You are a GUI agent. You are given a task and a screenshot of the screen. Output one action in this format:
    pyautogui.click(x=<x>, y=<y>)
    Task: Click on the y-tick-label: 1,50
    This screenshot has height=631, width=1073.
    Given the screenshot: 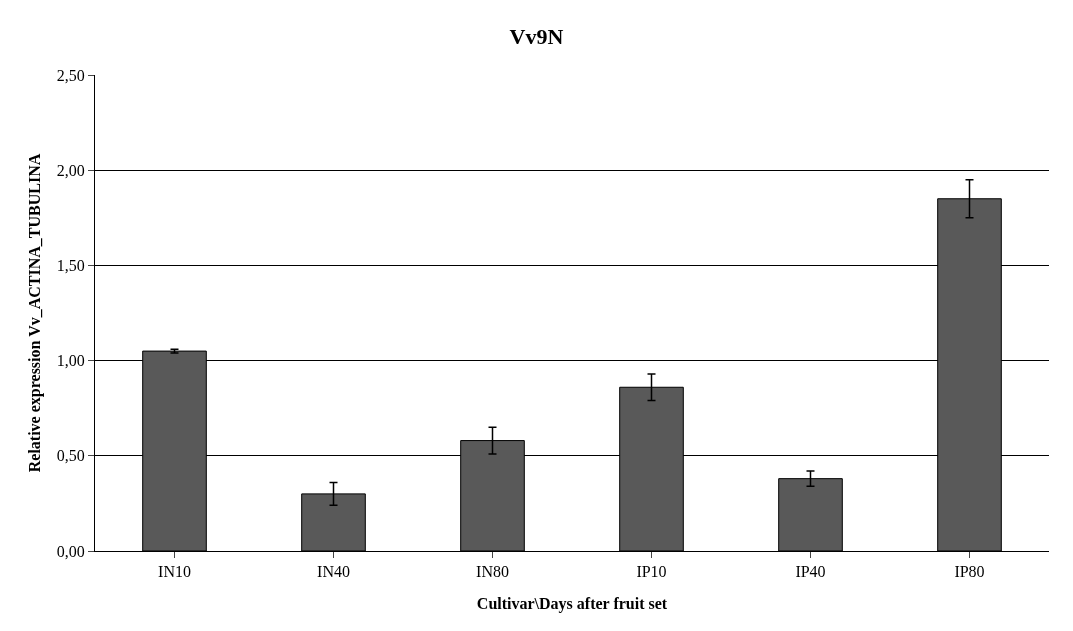 What is the action you would take?
    pyautogui.click(x=70, y=265)
    